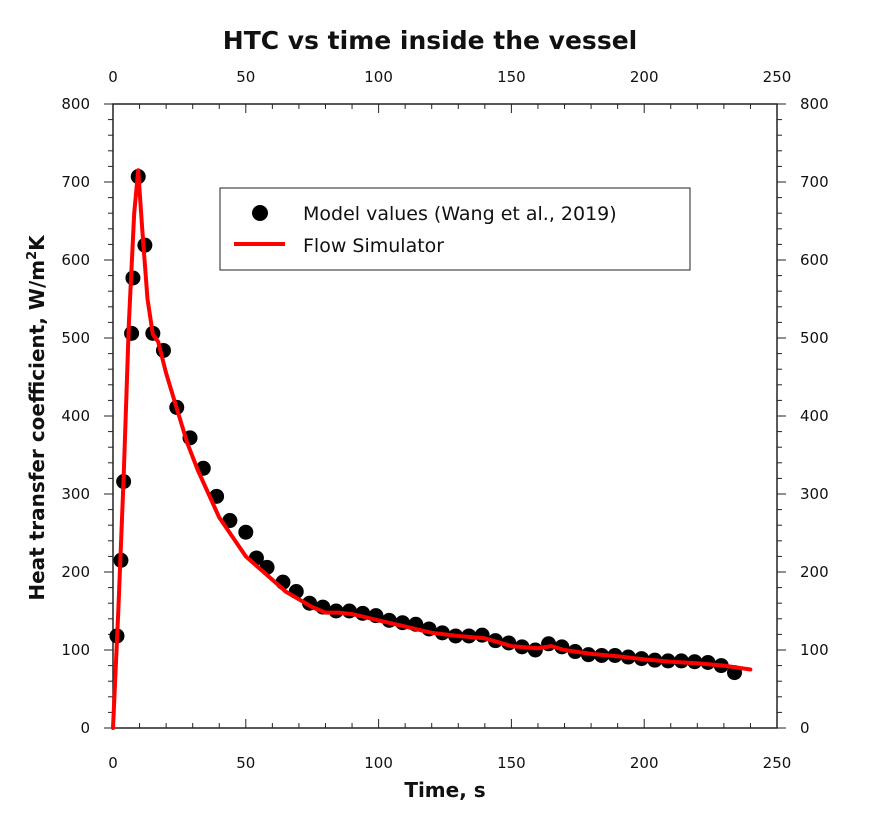 The width and height of the screenshot is (879, 814). What do you see at coordinates (449, 745) in the screenshot?
I see `bottom-axis: 0 50 100 150 200 250` at bounding box center [449, 745].